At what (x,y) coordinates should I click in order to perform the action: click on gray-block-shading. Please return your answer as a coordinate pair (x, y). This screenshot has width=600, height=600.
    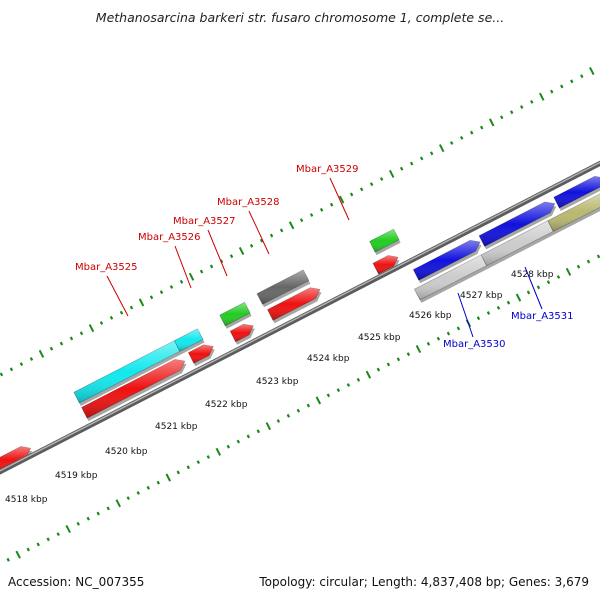
    Looking at the image, I should click on (283, 287).